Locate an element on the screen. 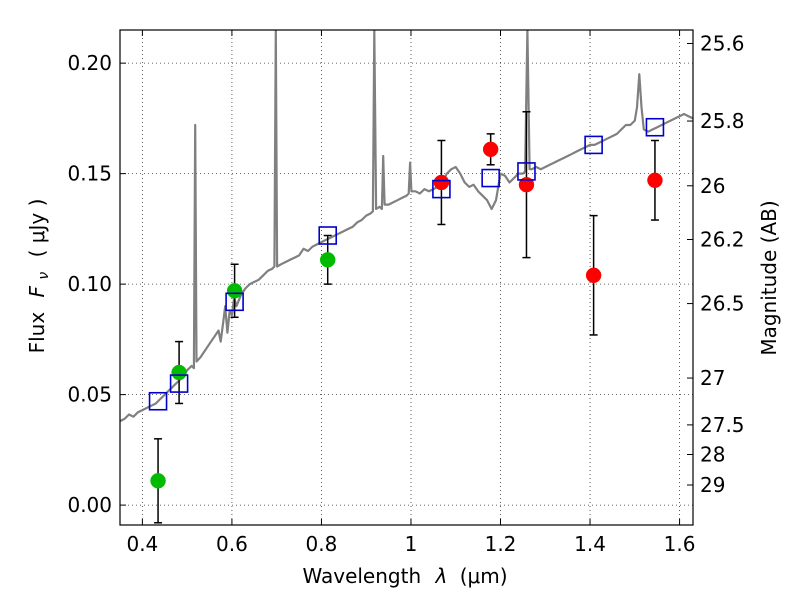 The height and width of the screenshot is (600, 800). x-tick-label: 1.4 is located at coordinates (590, 544).